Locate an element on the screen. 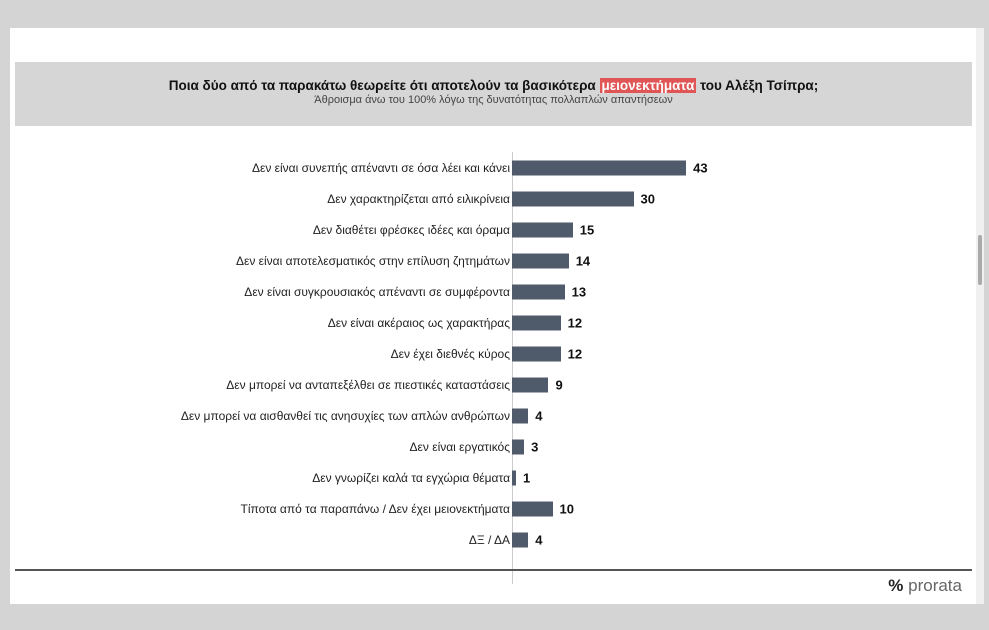  category-label: Δεν είναι ακέραιος ως χαρακτήρας is located at coordinates (418, 323).